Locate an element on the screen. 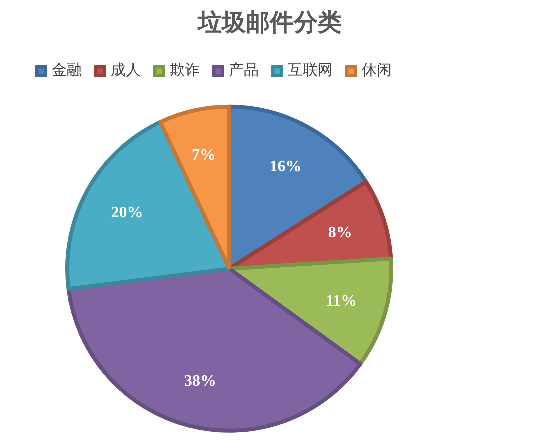 The width and height of the screenshot is (539, 448). legend-label: 休闲 is located at coordinates (377, 70).